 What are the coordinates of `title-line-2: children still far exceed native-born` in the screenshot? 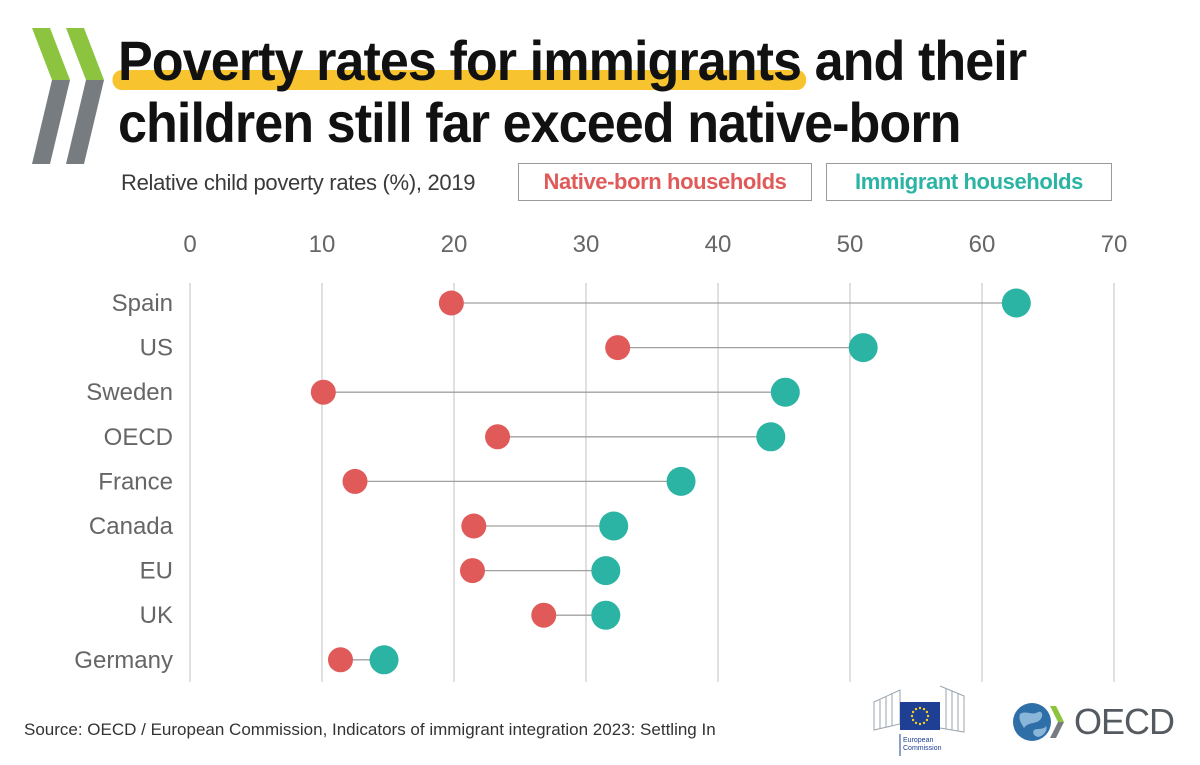 It's located at (539, 122).